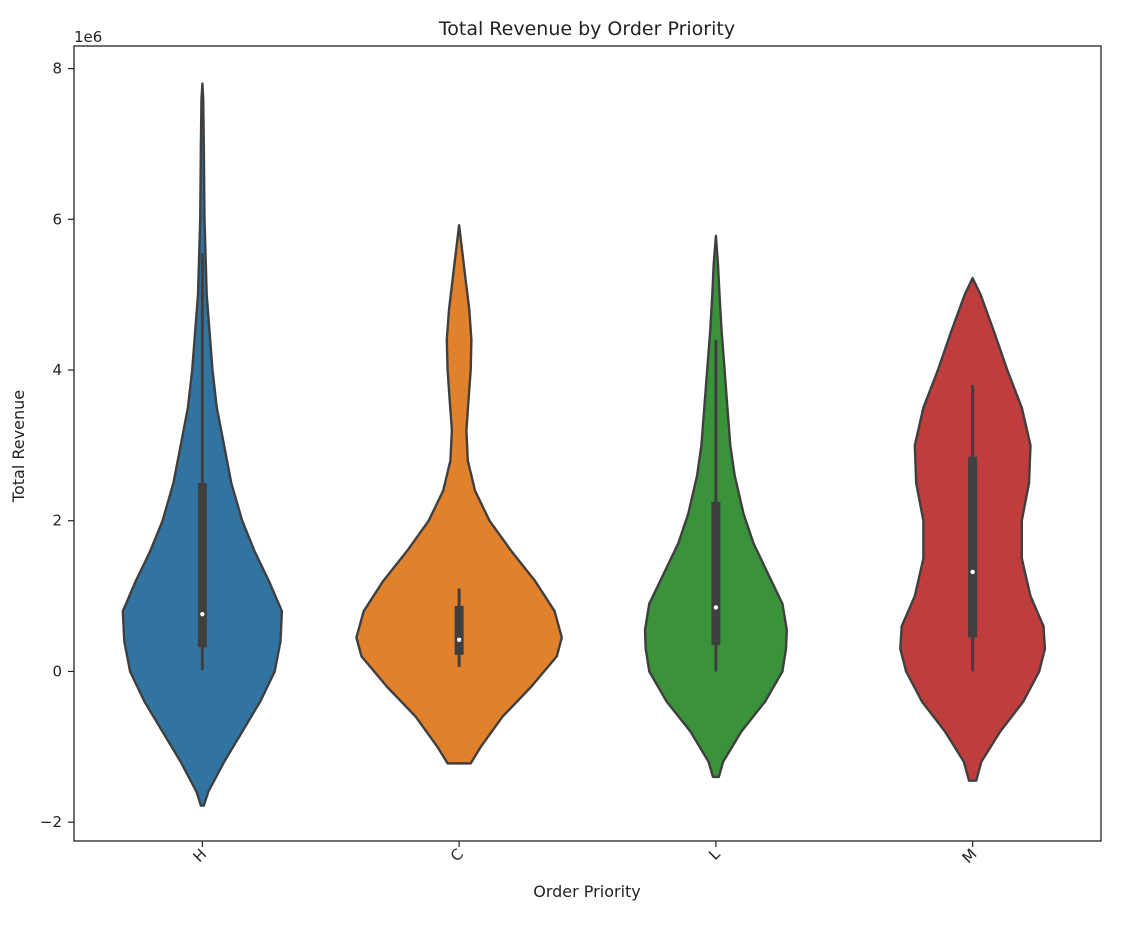 The height and width of the screenshot is (932, 1124). What do you see at coordinates (51, 822) in the screenshot?
I see `y-tick-label: −2` at bounding box center [51, 822].